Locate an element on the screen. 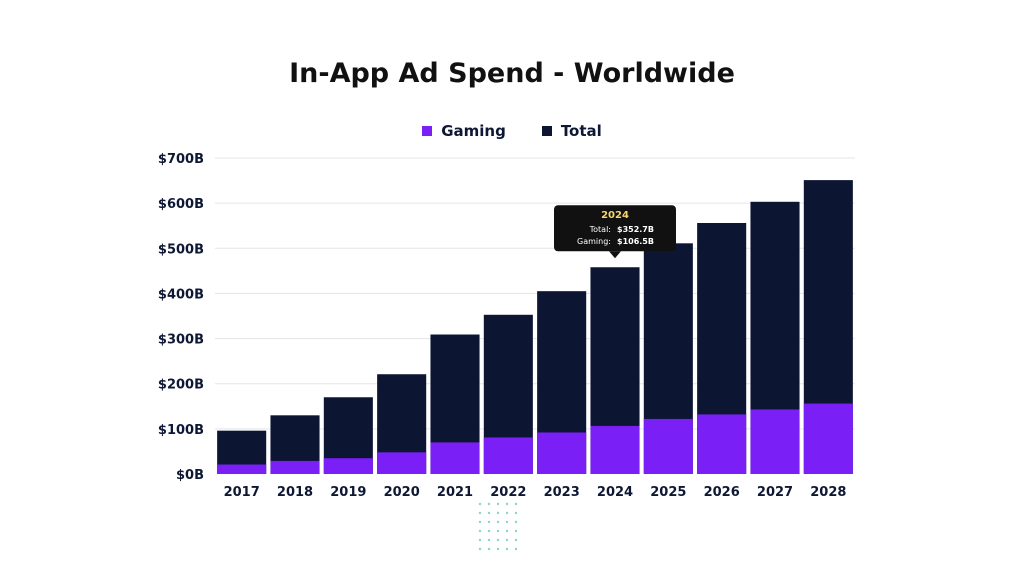 This screenshot has width=1024, height=576. tooltip-box is located at coordinates (615, 228).